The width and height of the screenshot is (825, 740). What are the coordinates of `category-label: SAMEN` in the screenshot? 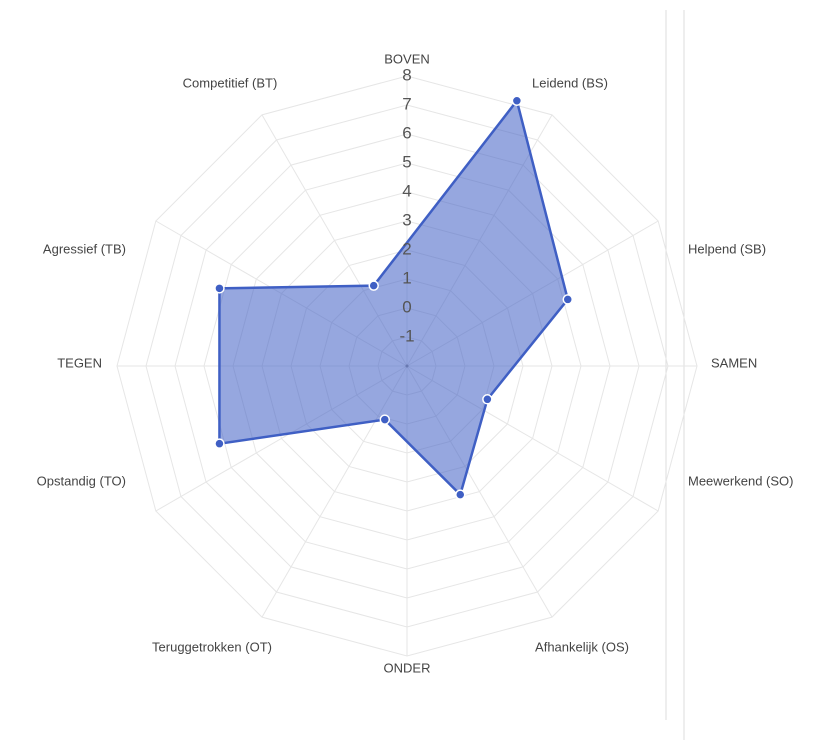 It's located at (734, 362).